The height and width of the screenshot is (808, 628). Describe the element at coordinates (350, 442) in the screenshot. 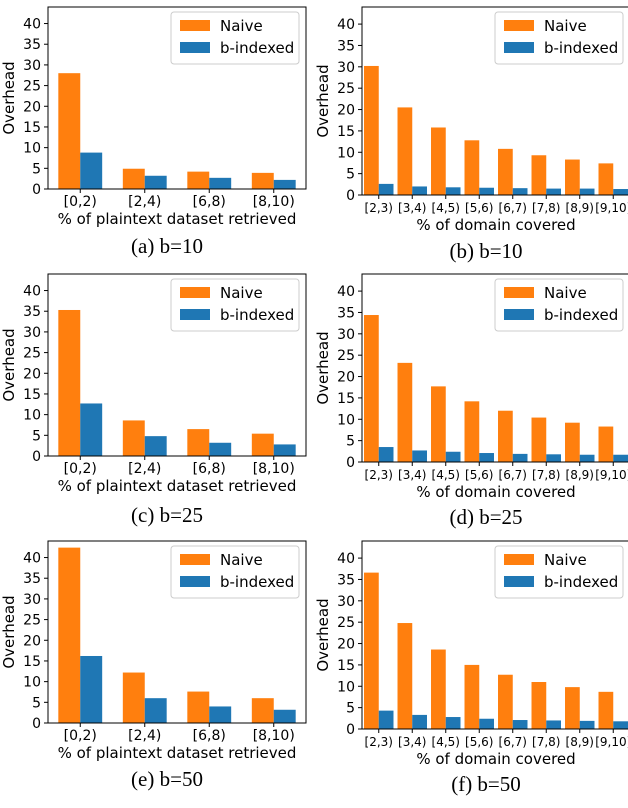

I see `y-tick-label: 5` at that location.